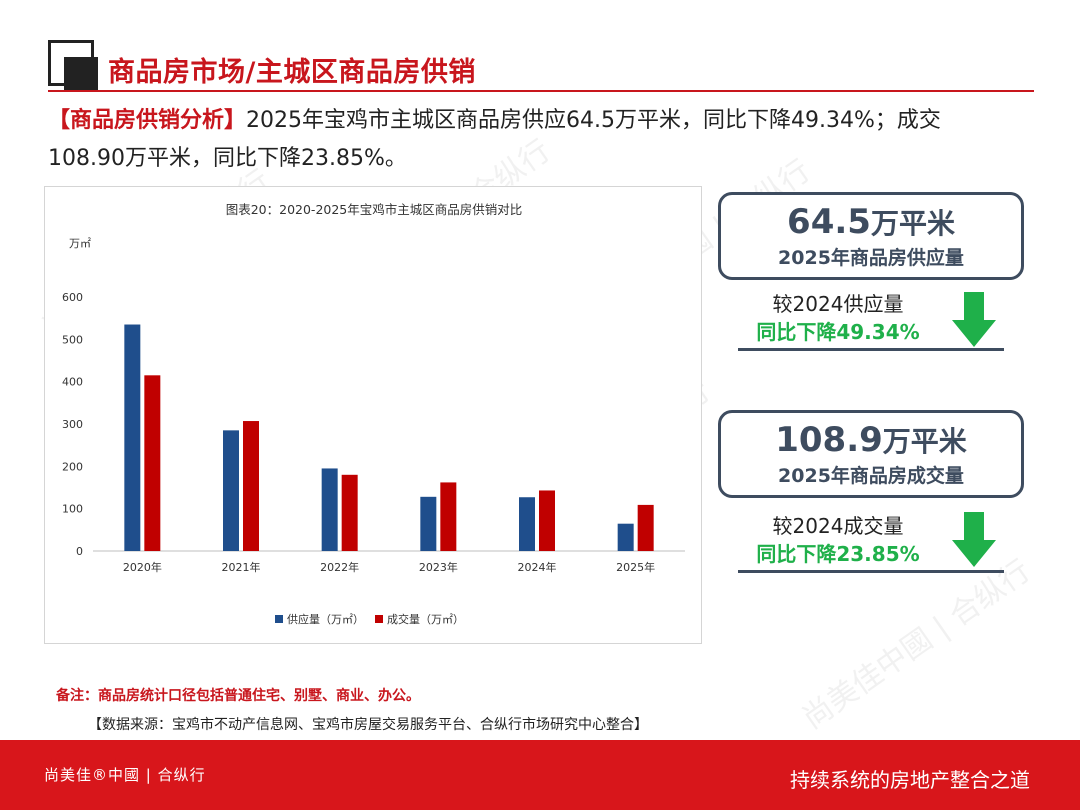  Describe the element at coordinates (871, 258) in the screenshot. I see `supply-stat-label: 2025年商品房供应量` at that location.